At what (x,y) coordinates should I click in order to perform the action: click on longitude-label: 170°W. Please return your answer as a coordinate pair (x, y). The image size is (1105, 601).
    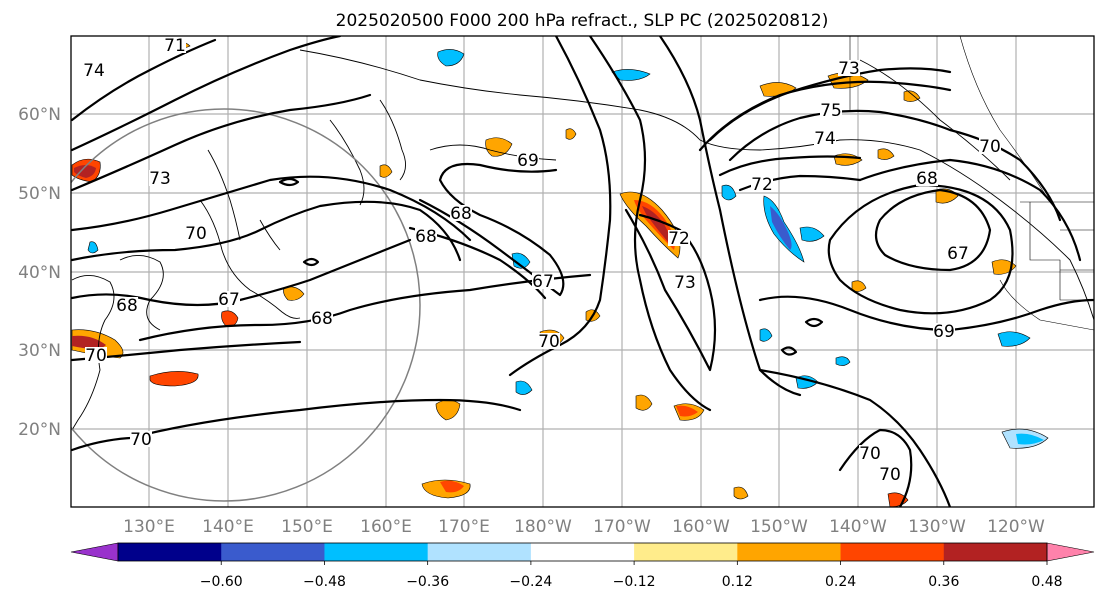
    Looking at the image, I should click on (622, 527).